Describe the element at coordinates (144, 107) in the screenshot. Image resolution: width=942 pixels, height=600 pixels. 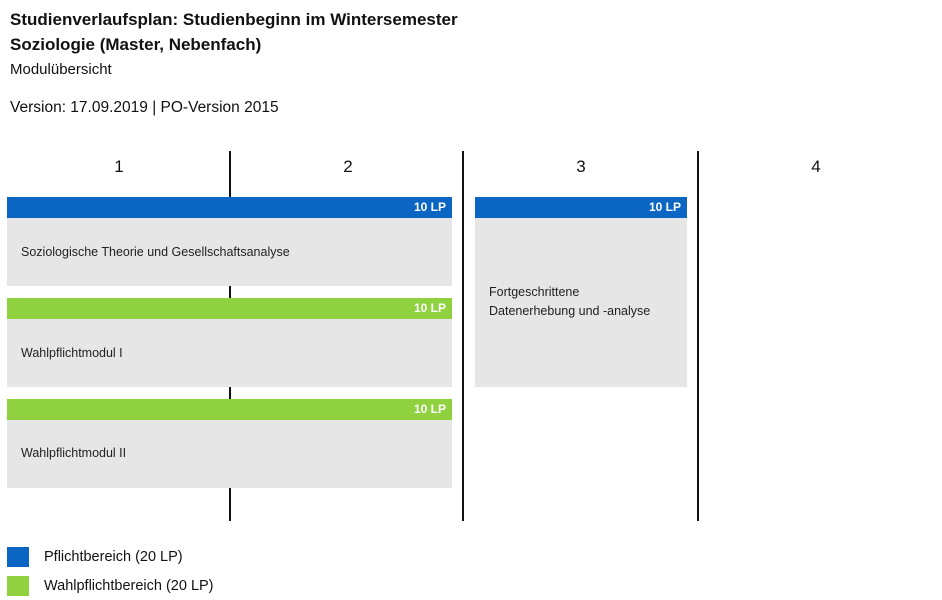
I see `version-info: Version: 17.09.2019 | PO-Version 2015` at that location.